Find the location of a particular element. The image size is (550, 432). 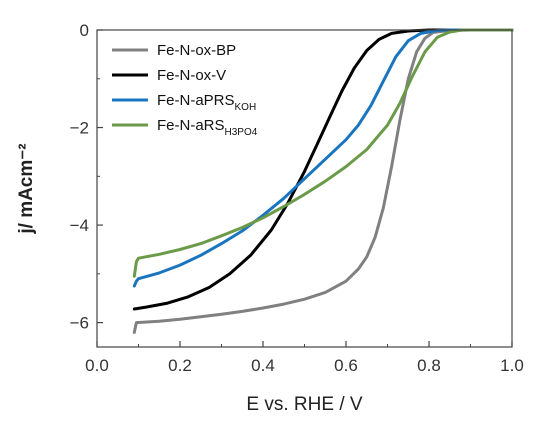

x-axis: 0.0 0.2 0.4 0.6 0.8 1.0 is located at coordinates (304, 358).